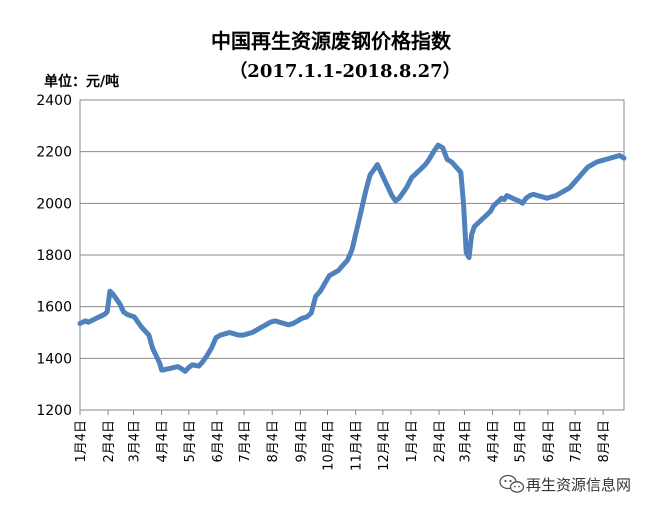 This screenshot has width=663, height=513. I want to click on x-tick-label: 9月4日, so click(301, 441).